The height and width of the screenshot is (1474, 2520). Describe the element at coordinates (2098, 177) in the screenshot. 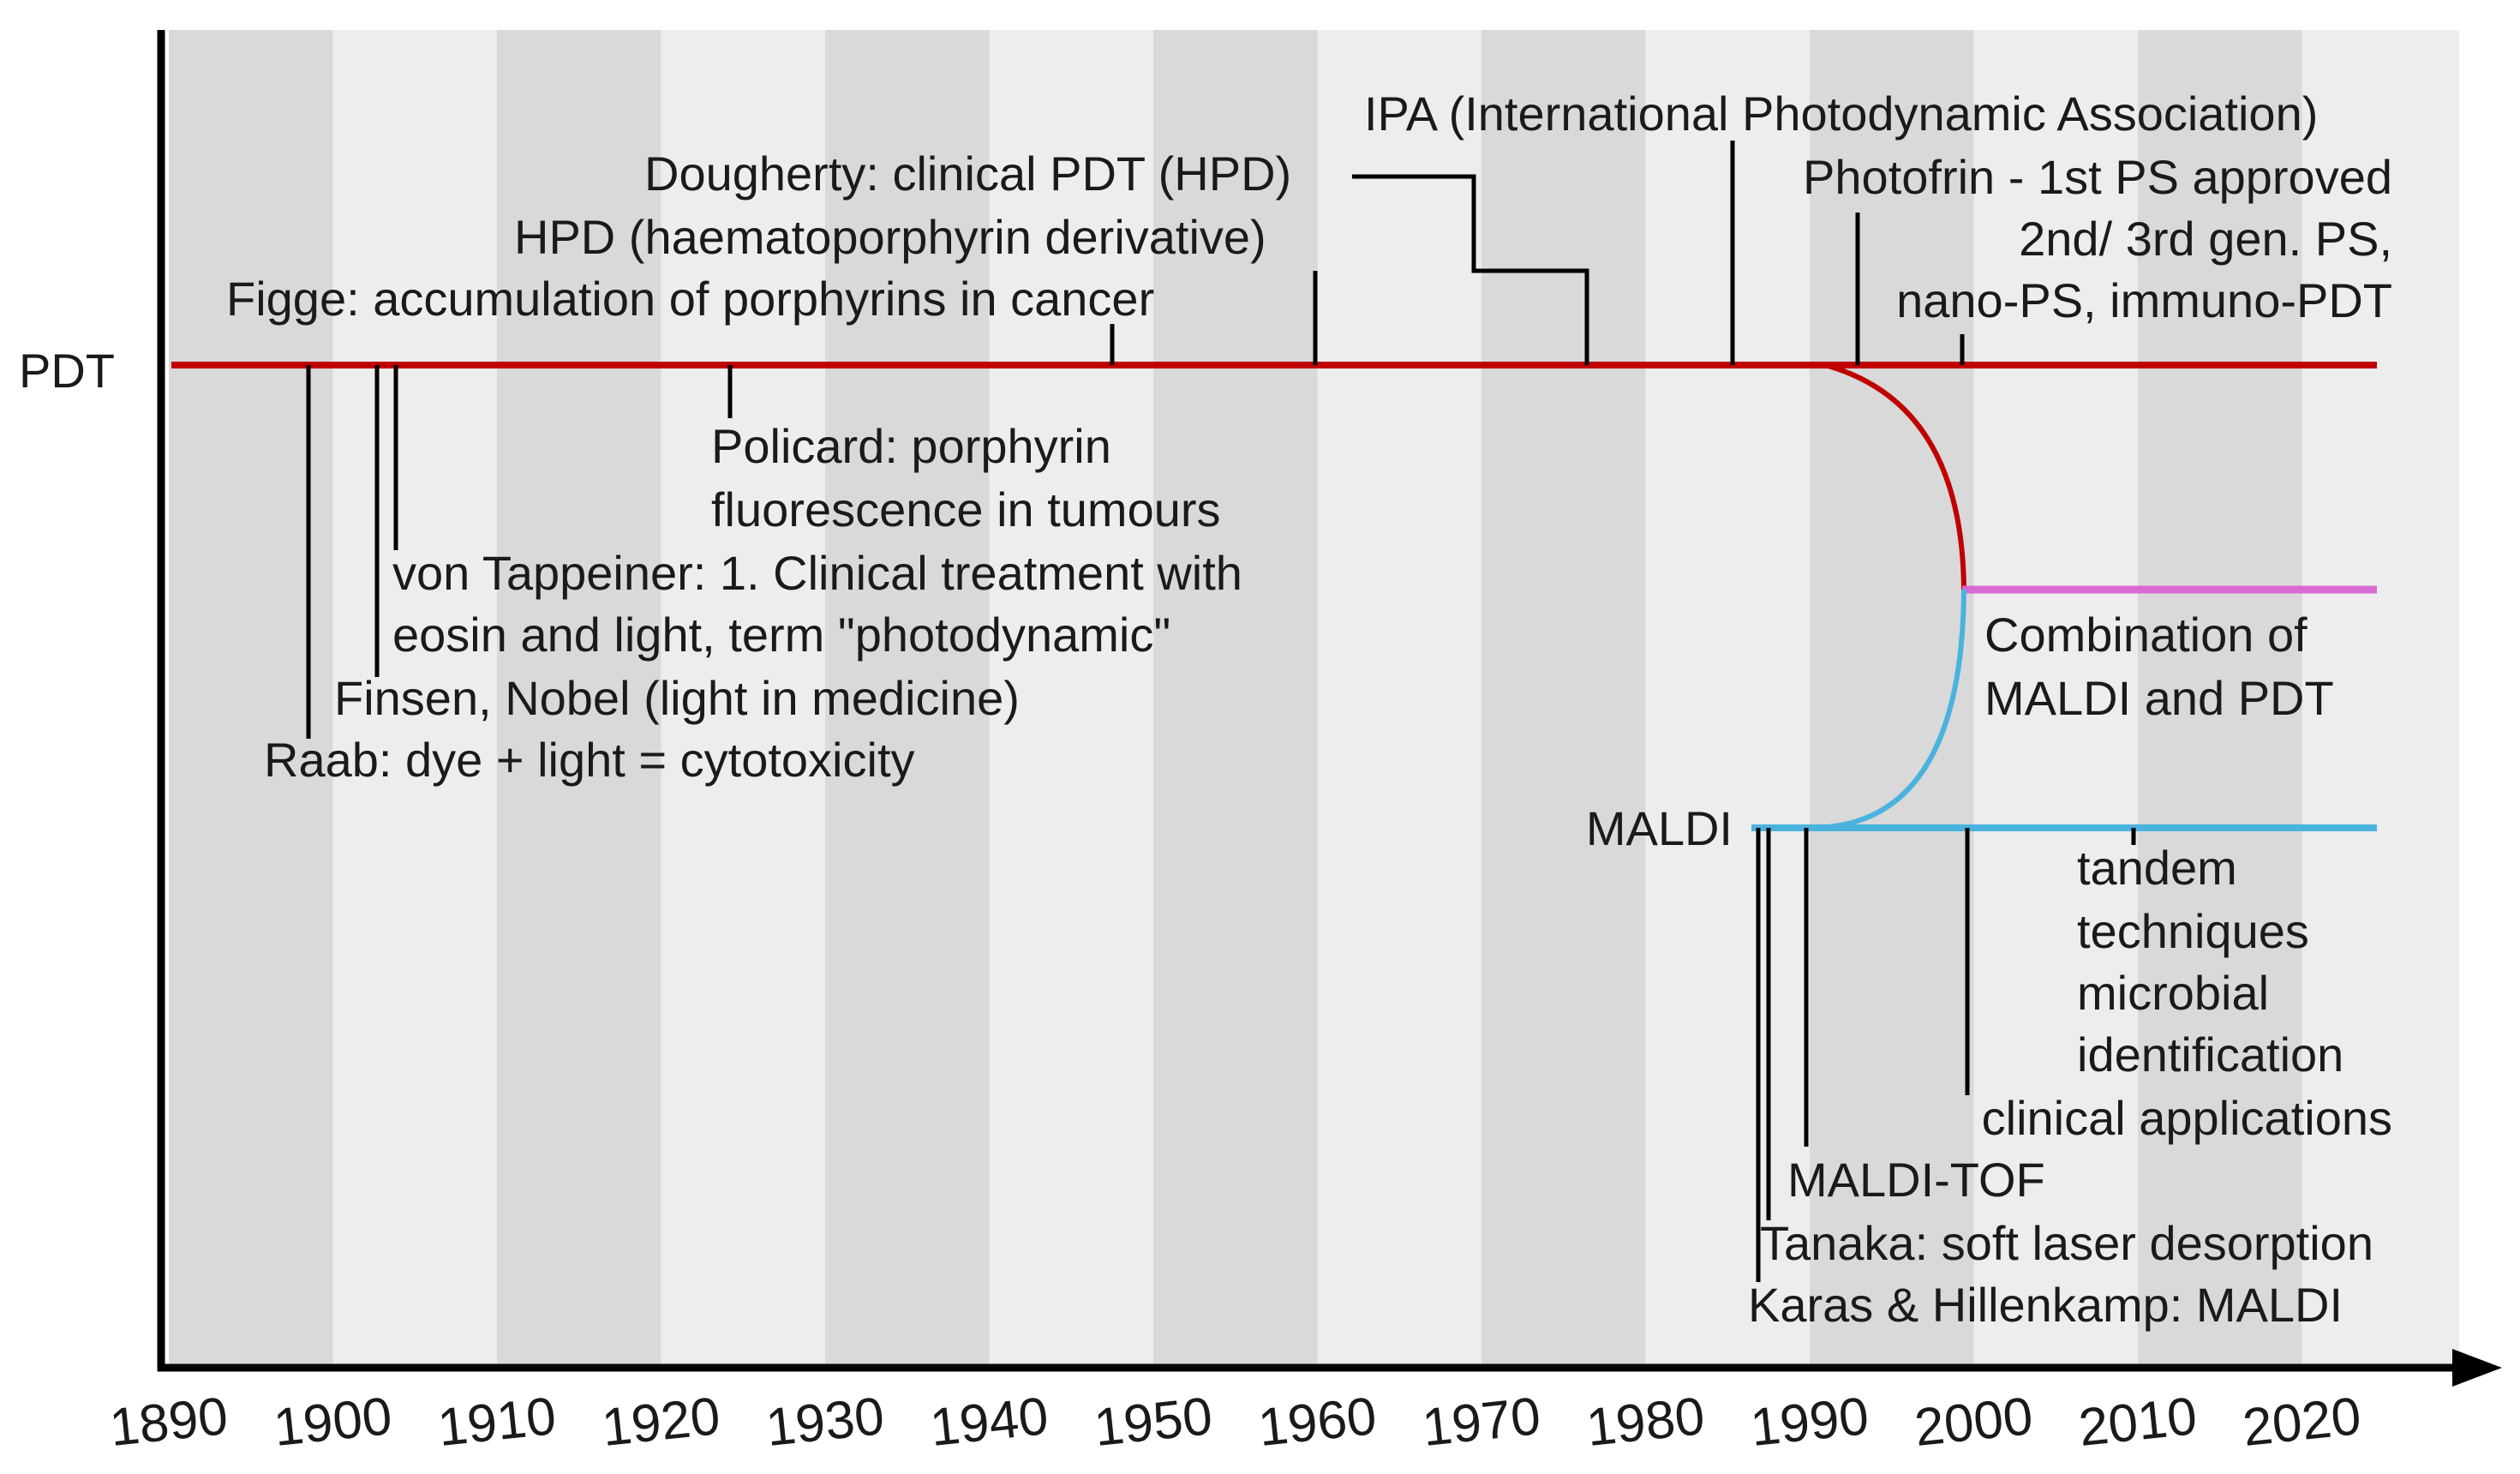

I see `event-photofrin: Photofrin - 1st PS approved` at that location.